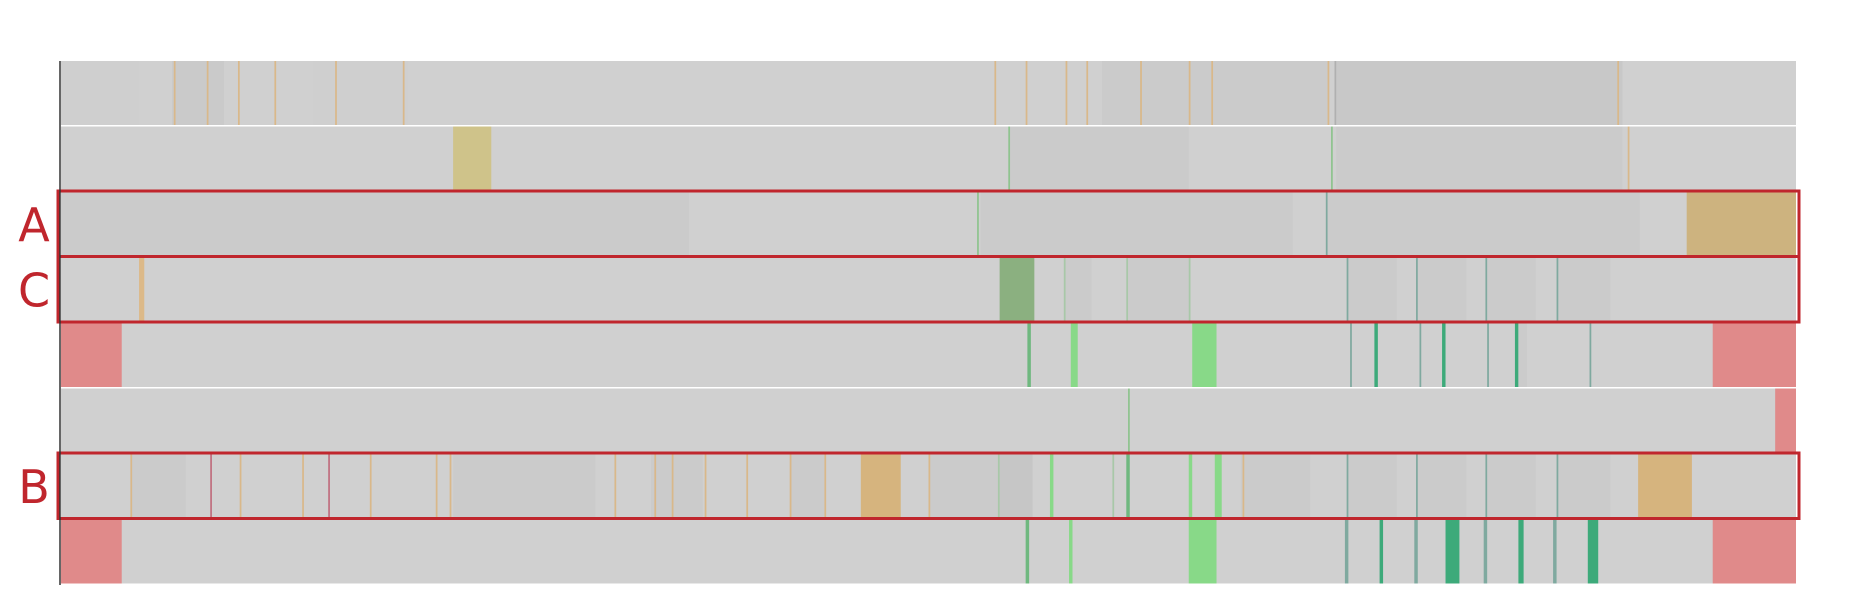 The width and height of the screenshot is (1851, 600). I want to click on track-label: A, so click(34, 225).